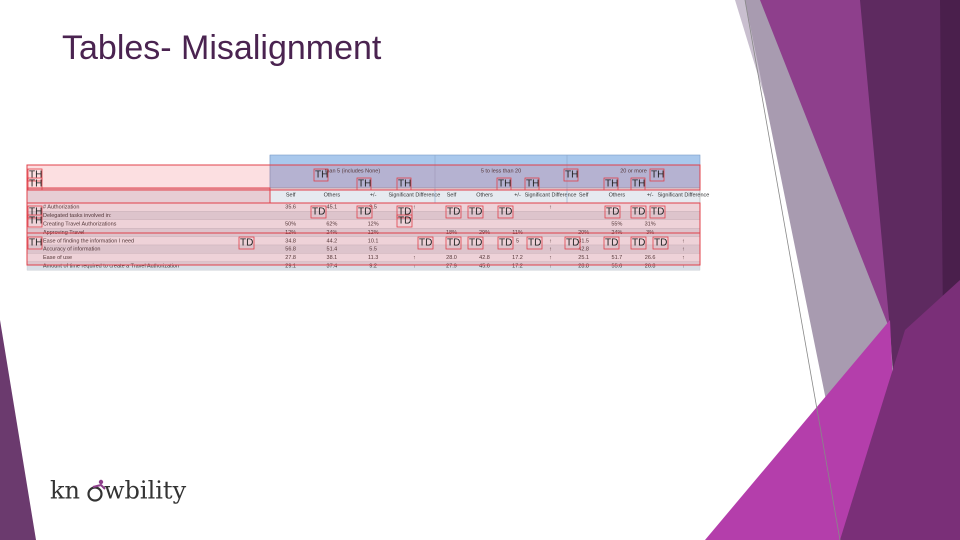  What do you see at coordinates (583, 258) in the screenshot?
I see `cell: 25.1` at bounding box center [583, 258].